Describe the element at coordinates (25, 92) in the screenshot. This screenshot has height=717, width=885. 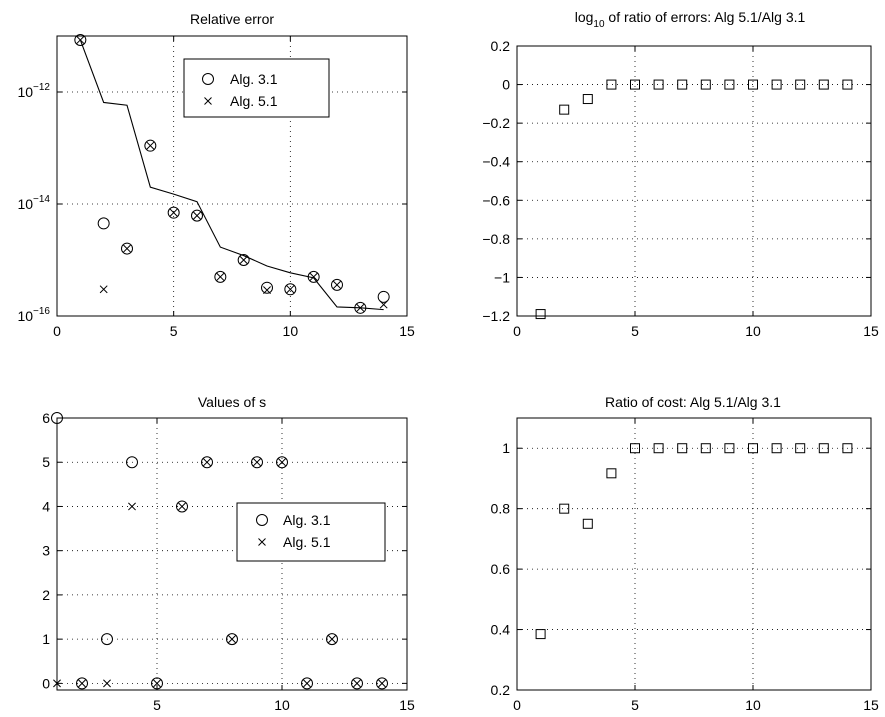
I see `tick-base: 10` at that location.